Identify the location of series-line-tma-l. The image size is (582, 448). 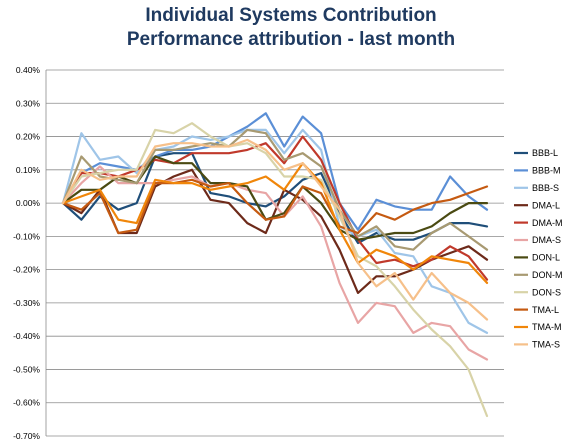
(275, 206).